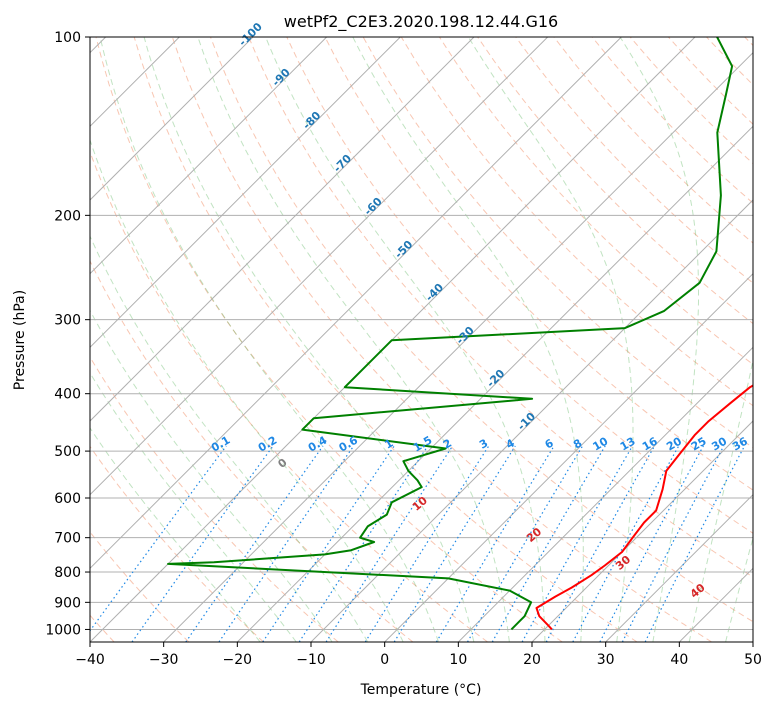  I want to click on chart-title: wetPf2_C2E3.2020.198.12.44.G16, so click(421, 22).